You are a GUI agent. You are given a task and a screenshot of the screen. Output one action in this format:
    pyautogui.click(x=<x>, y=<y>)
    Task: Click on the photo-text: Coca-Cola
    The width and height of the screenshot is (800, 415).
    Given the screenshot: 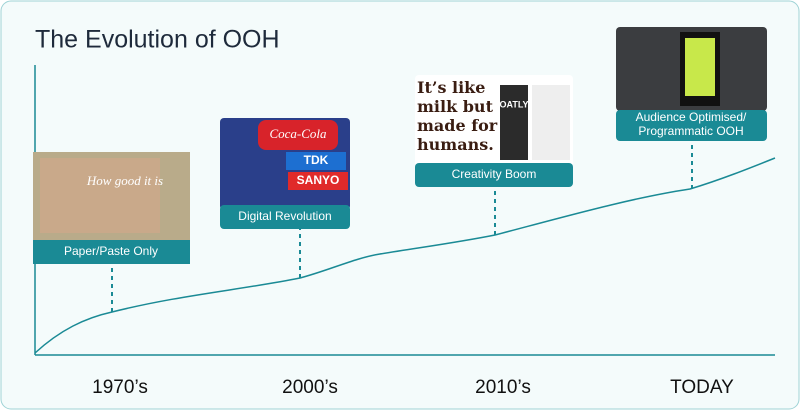 What is the action you would take?
    pyautogui.click(x=298, y=133)
    